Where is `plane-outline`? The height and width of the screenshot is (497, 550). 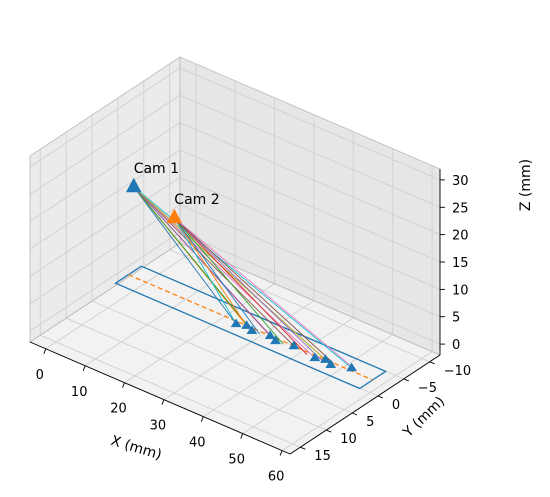 plane-outline is located at coordinates (250, 327).